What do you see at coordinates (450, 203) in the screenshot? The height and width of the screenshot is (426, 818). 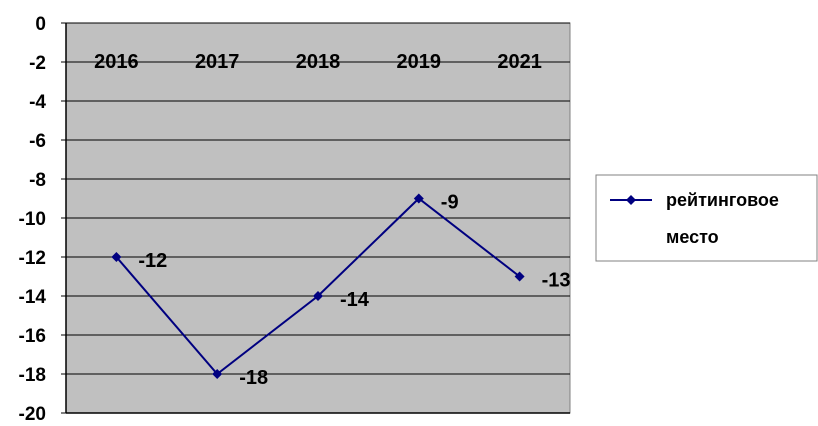 I see `data-label: -9` at bounding box center [450, 203].